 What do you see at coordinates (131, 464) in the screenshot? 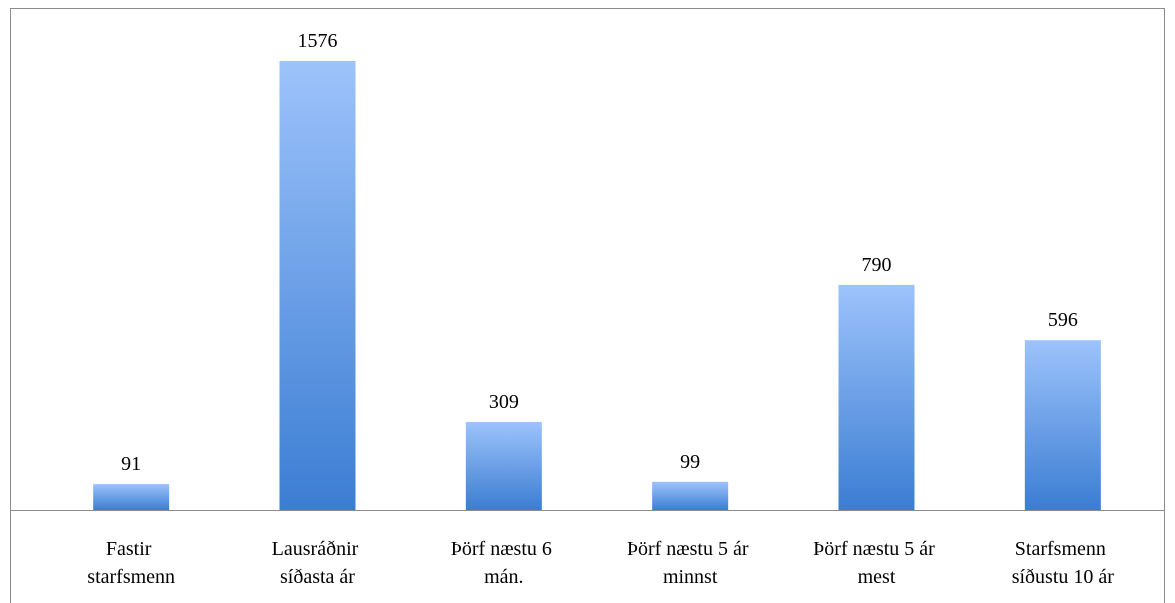
I see `data-label: 91` at bounding box center [131, 464].